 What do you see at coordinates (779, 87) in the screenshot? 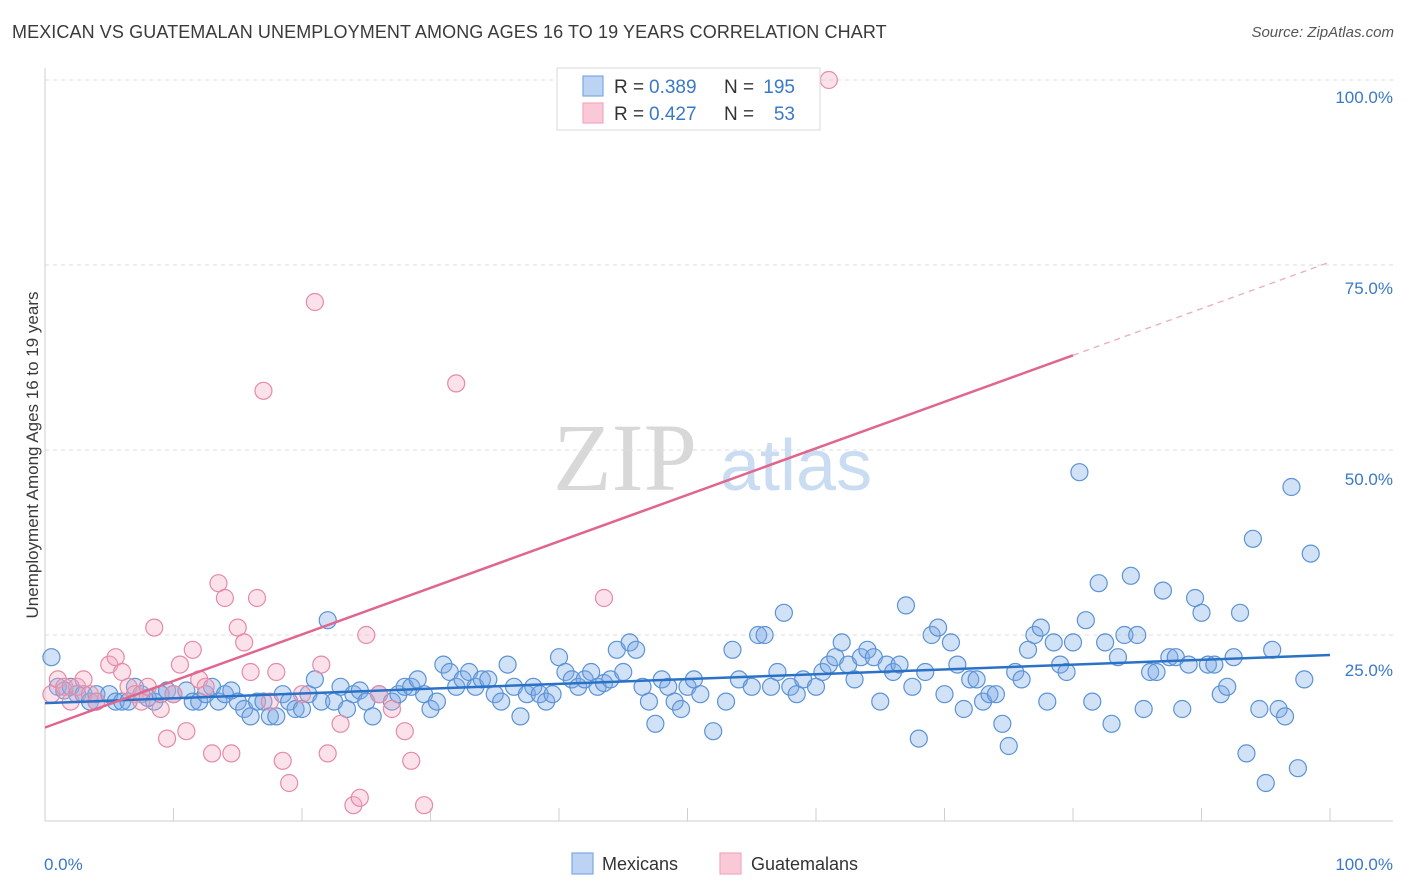
I see `legend-n-value-1: 195` at bounding box center [779, 87].